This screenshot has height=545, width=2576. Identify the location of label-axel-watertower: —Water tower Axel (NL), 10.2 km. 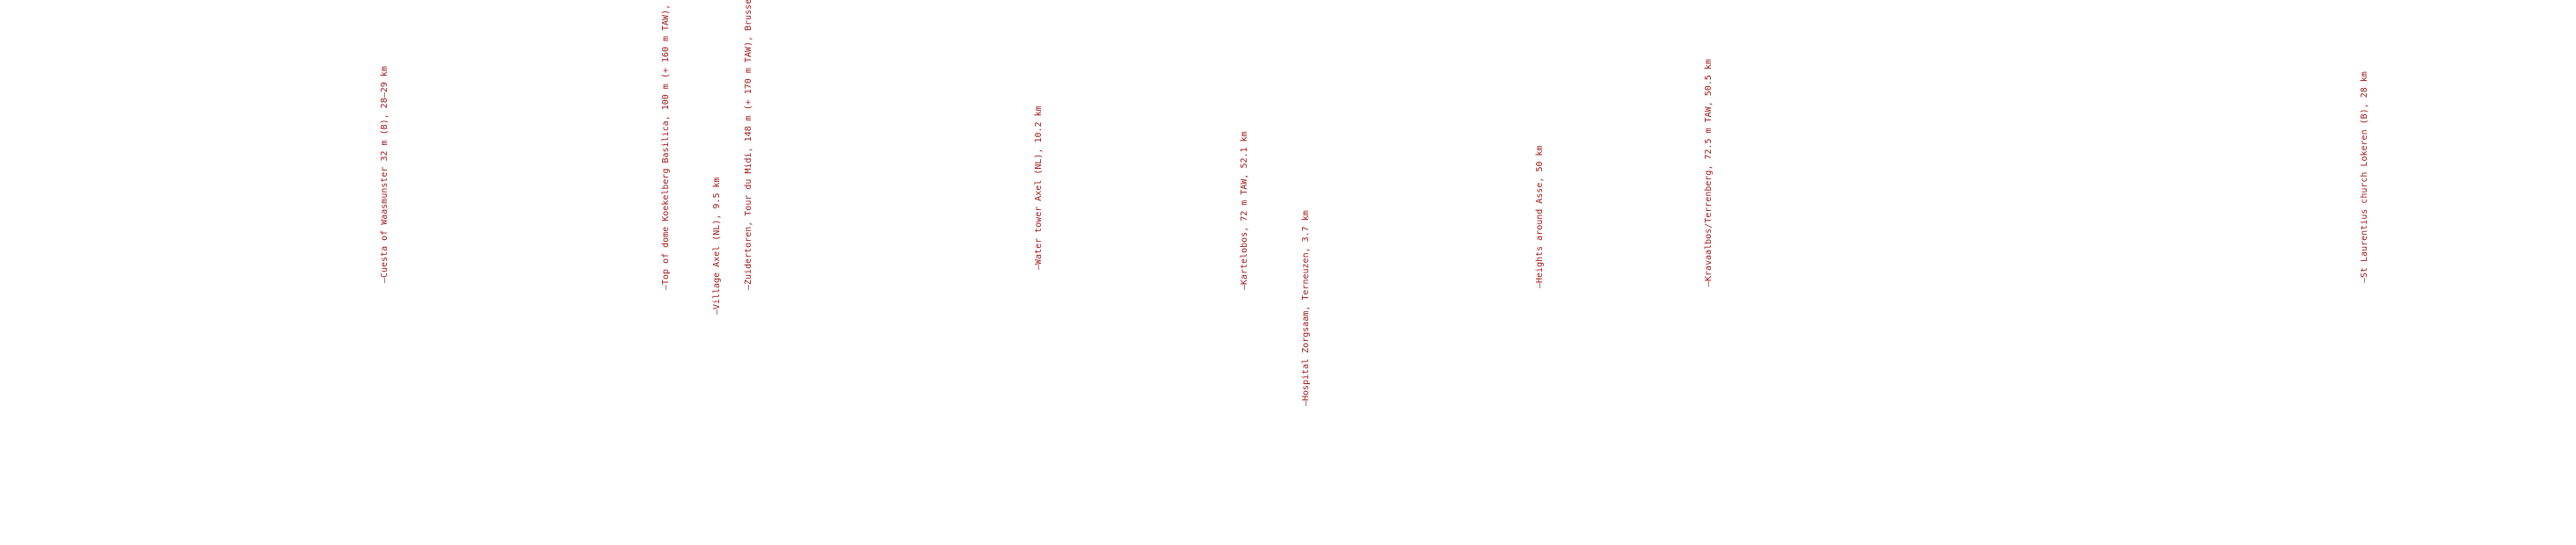
(1039, 187).